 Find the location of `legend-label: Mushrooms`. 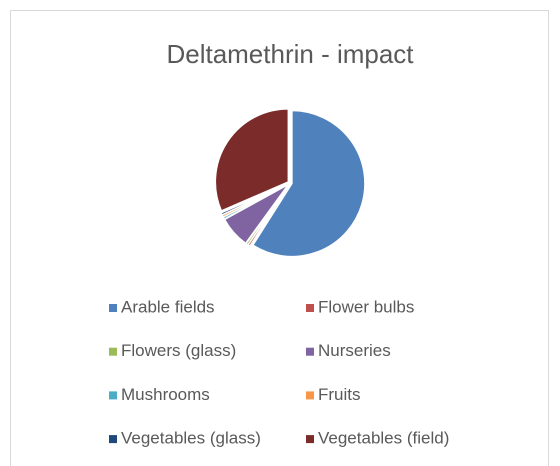

legend-label: Mushrooms is located at coordinates (165, 394).